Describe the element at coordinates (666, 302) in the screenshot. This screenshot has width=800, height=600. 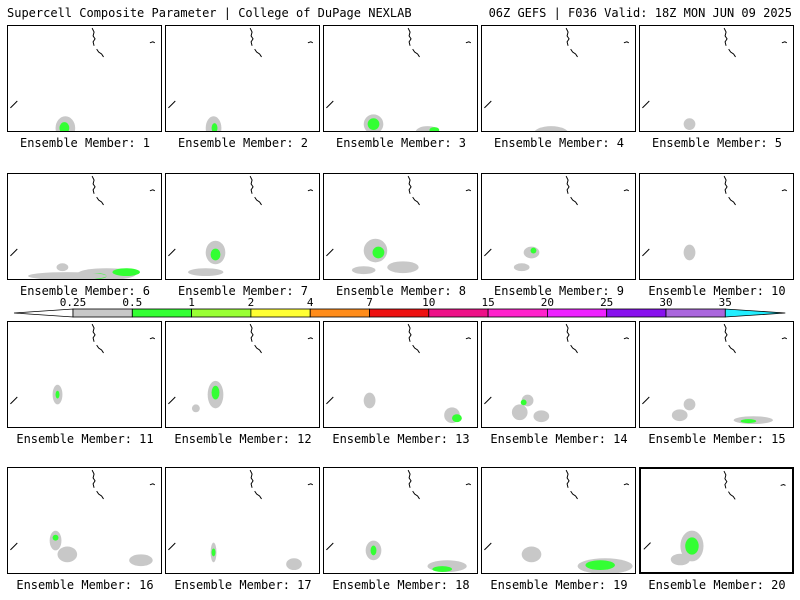
I see `colorbar-tick-label: 30` at that location.